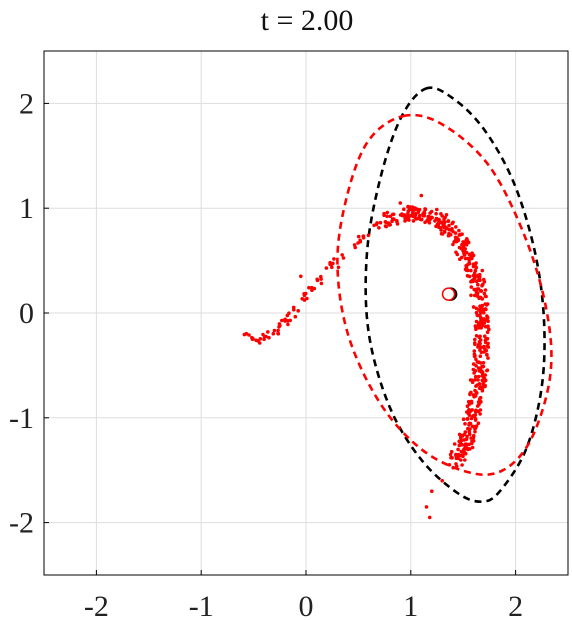  Describe the element at coordinates (448, 294) in the screenshot. I see `centroid-red` at that location.